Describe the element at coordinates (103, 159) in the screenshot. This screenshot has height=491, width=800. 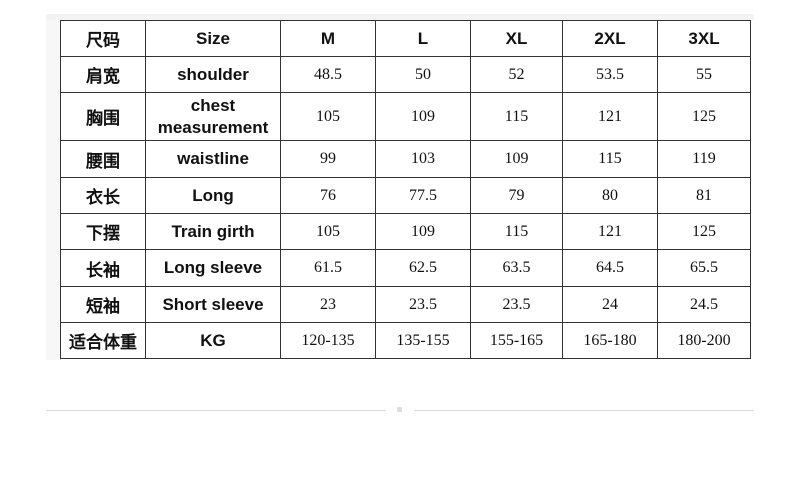
I see `row-label-cn: 腰围` at that location.